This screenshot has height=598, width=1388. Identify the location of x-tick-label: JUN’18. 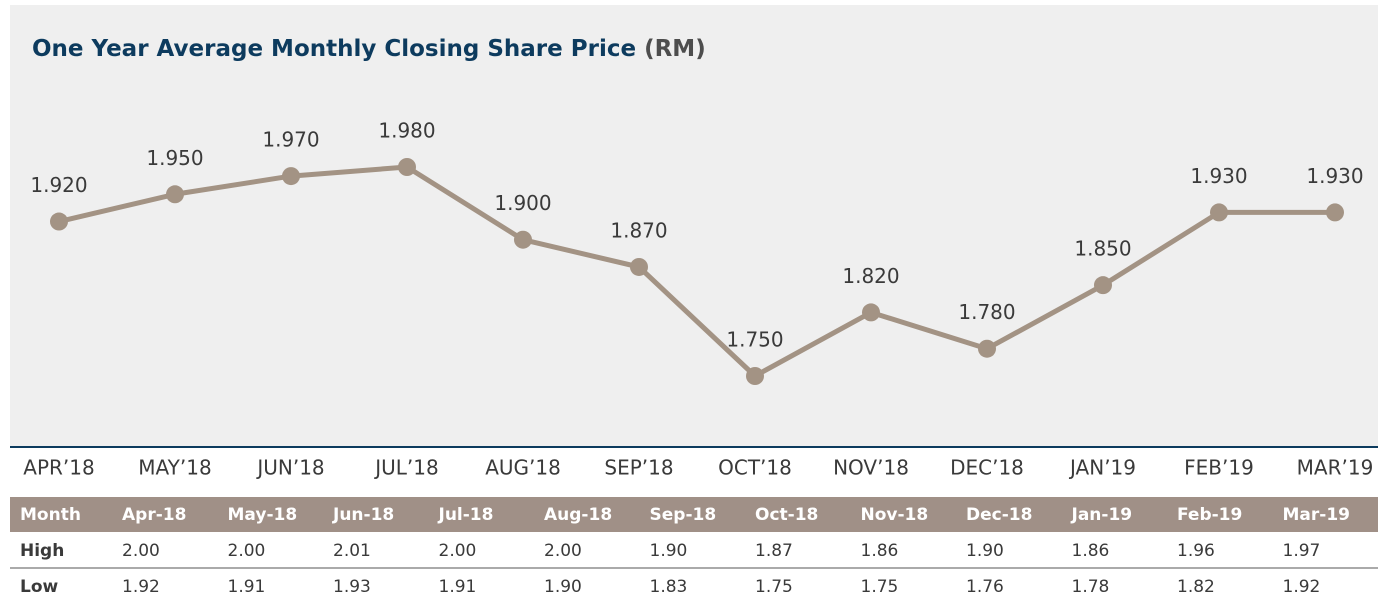
(289, 468).